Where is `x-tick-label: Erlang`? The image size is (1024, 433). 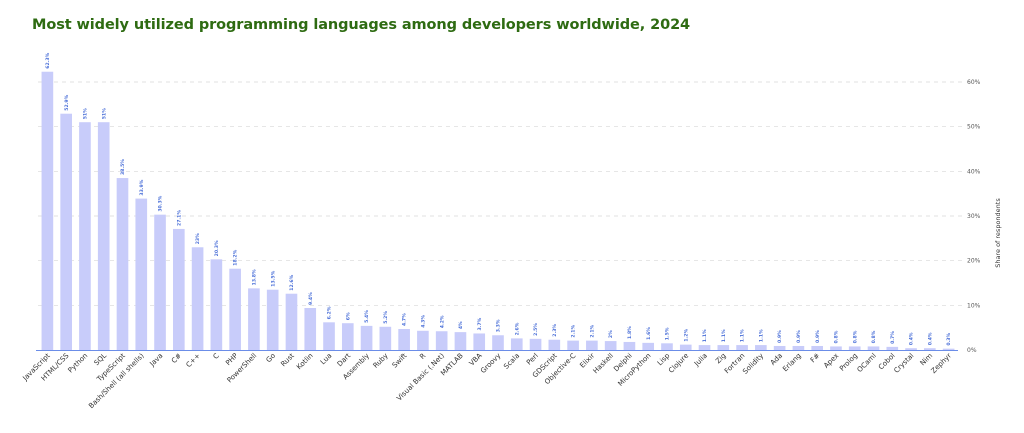 x-tick-label: Erlang is located at coordinates (792, 363).